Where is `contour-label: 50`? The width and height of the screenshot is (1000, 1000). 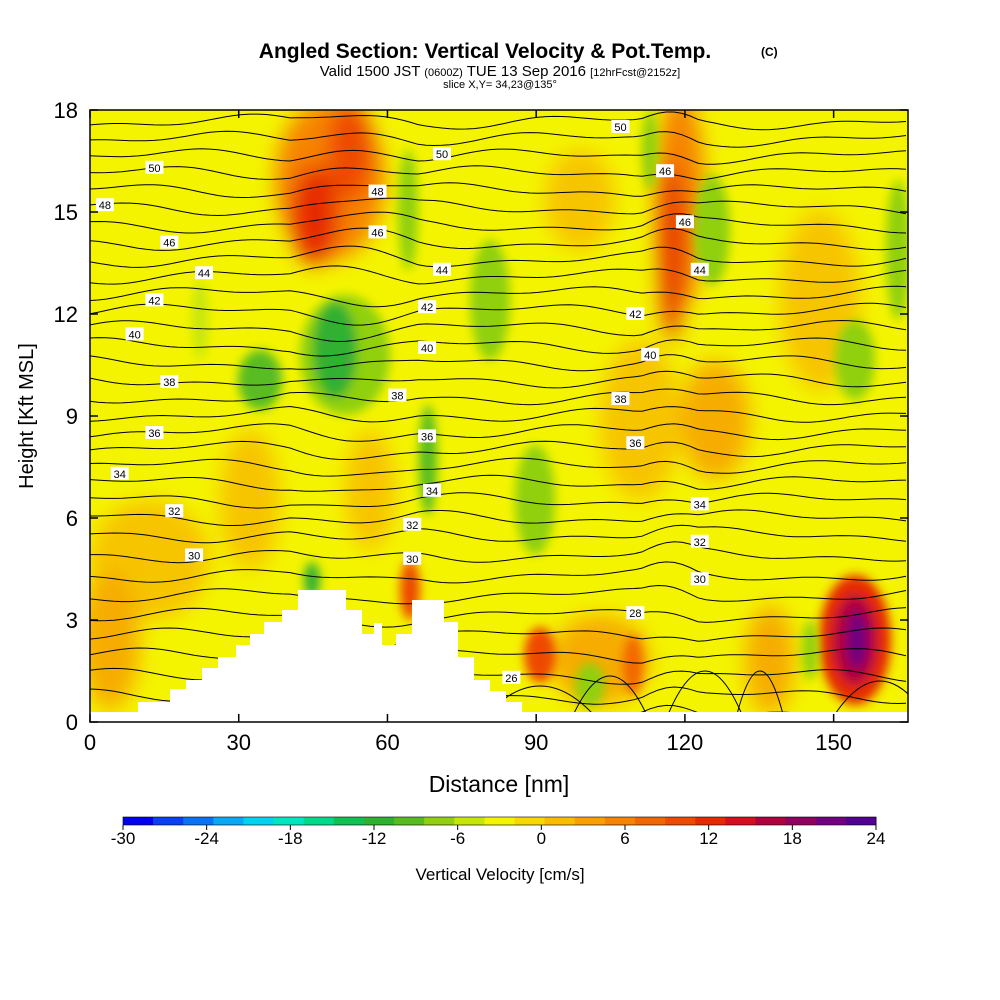 contour-label: 50 is located at coordinates (620, 128).